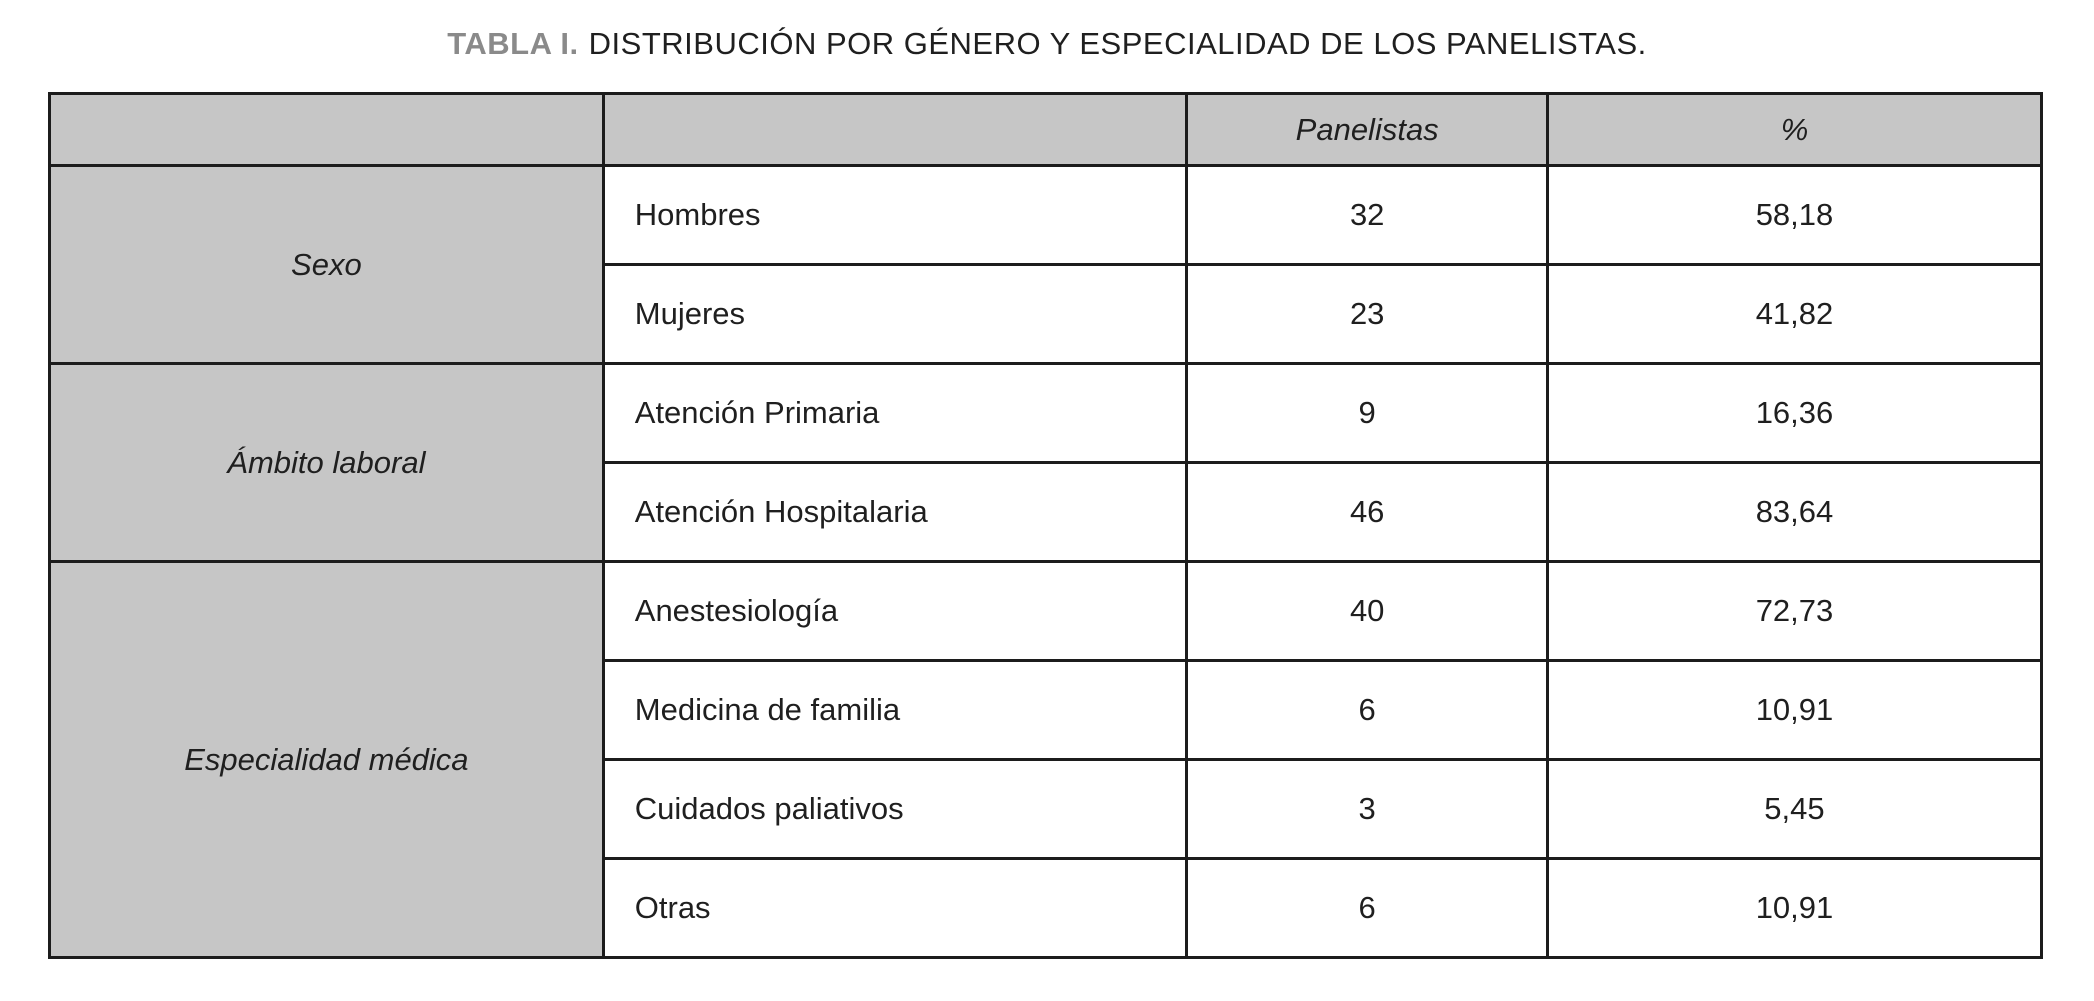 This screenshot has height=1001, width=2094. I want to click on cell-panelistas: 9, so click(1367, 413).